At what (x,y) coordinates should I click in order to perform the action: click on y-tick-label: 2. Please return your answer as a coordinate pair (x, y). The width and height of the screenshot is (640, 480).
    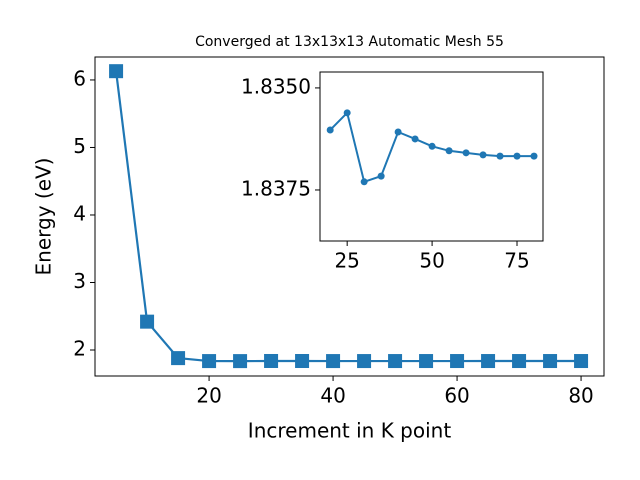
    Looking at the image, I should click on (79, 349).